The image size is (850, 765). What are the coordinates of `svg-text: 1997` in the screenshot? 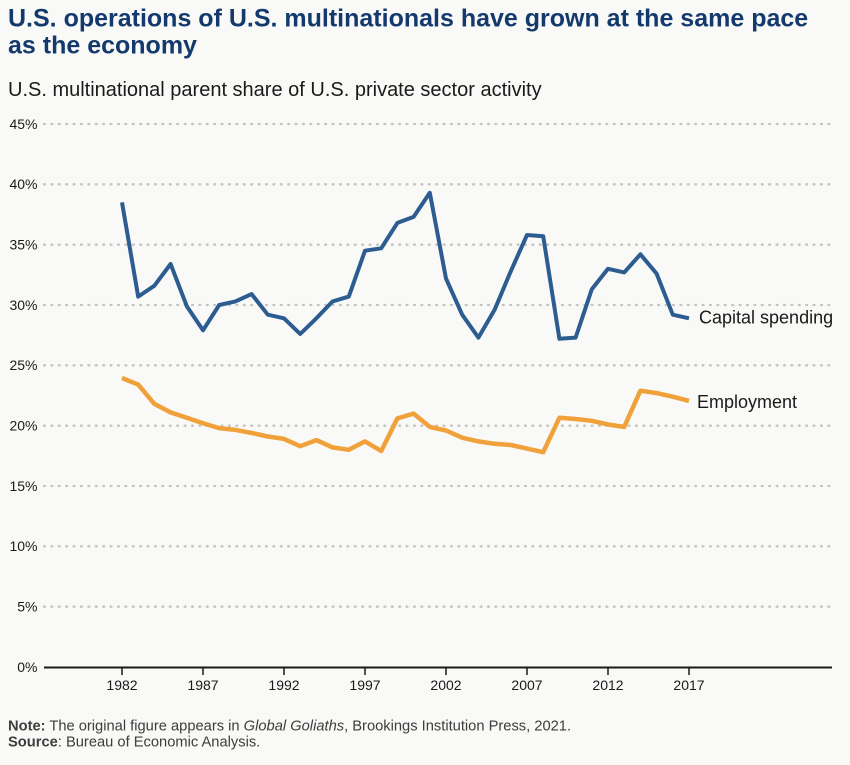 It's located at (364, 685).